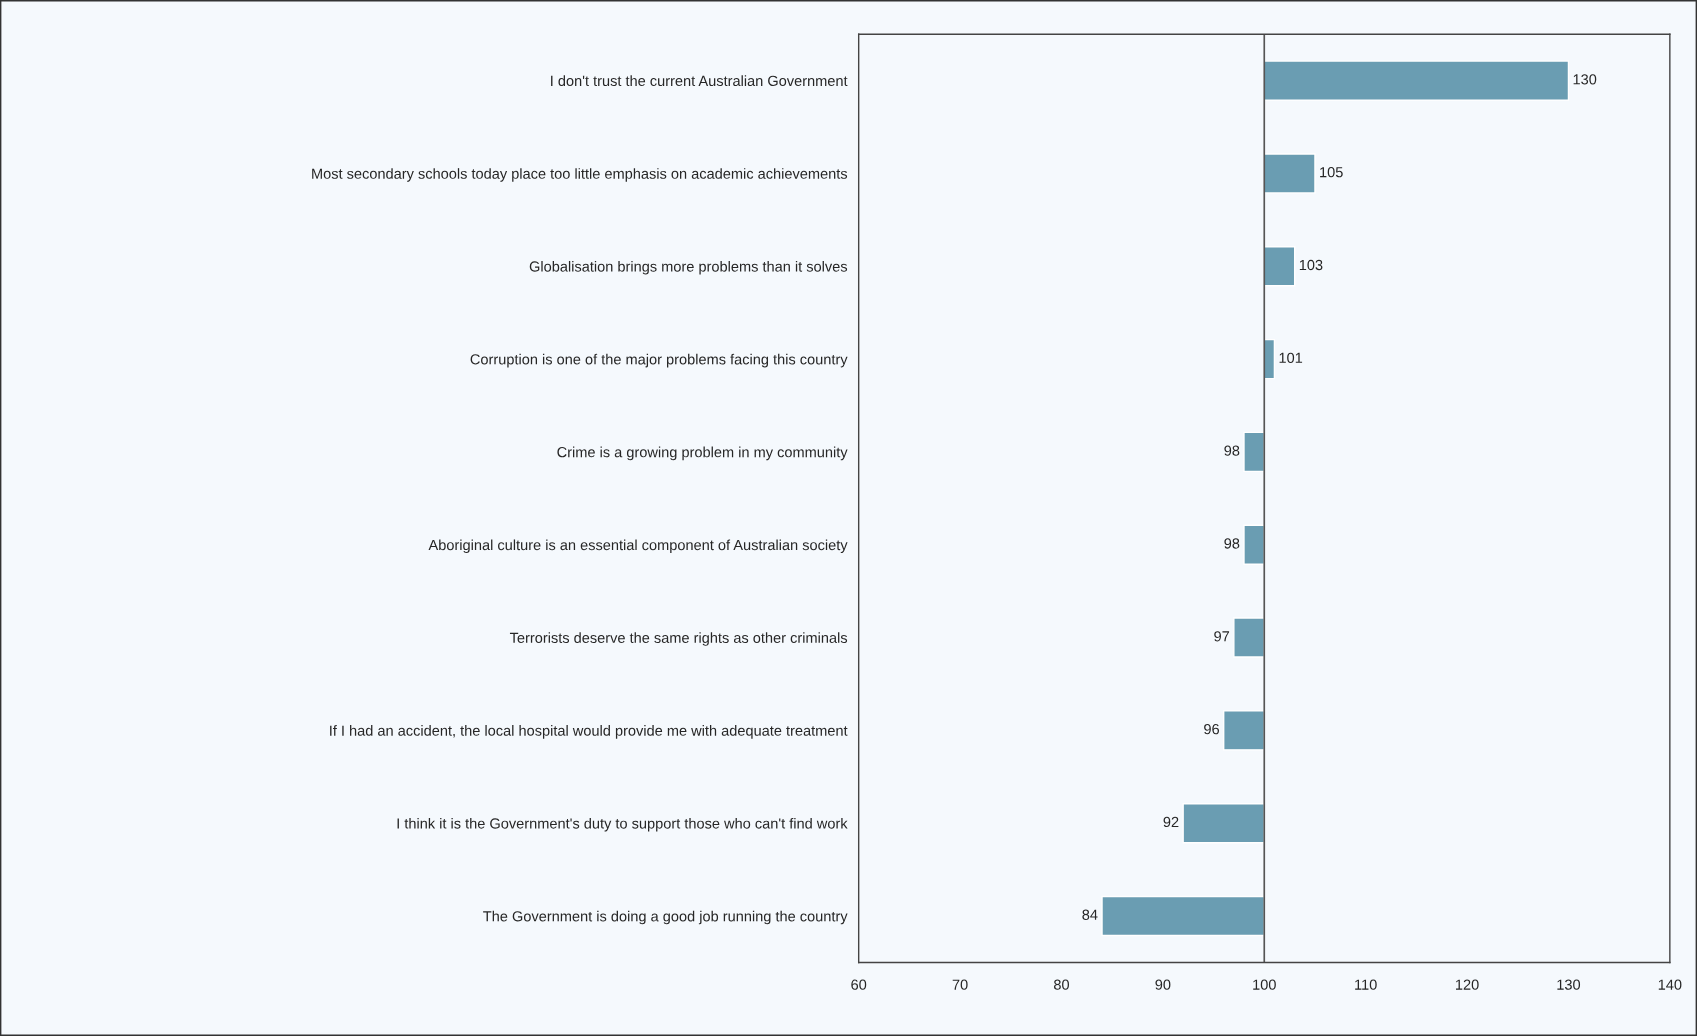  What do you see at coordinates (678, 639) in the screenshot?
I see `y-tick-label: Terrorists deserve the same rights as other criminals` at bounding box center [678, 639].